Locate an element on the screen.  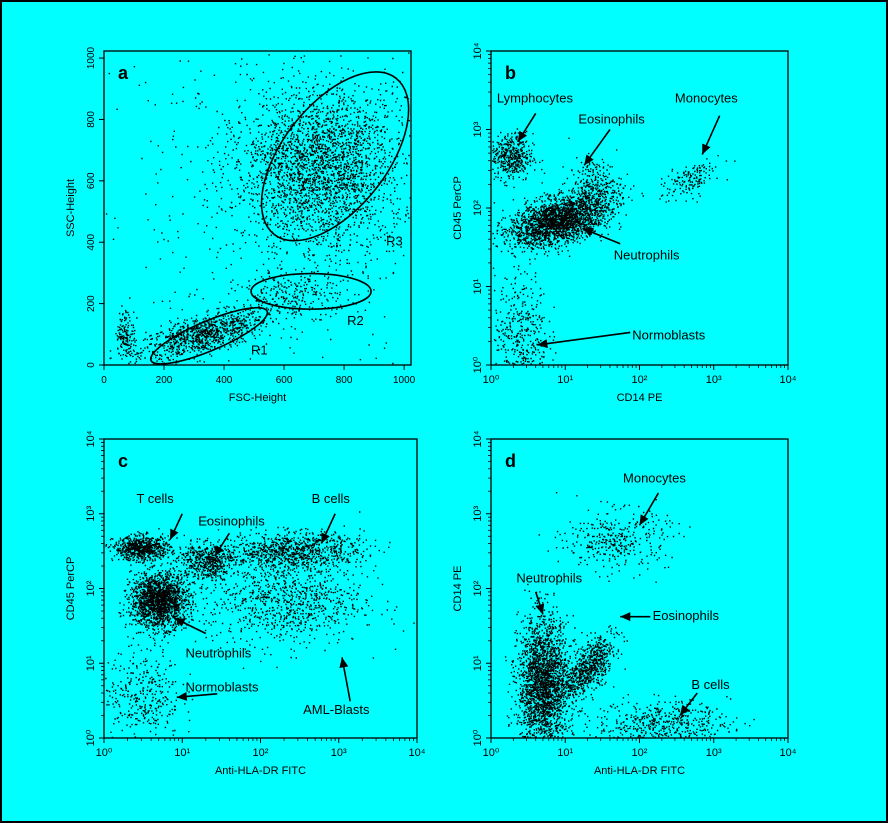
y-tick-label: 400 is located at coordinates (91, 241).